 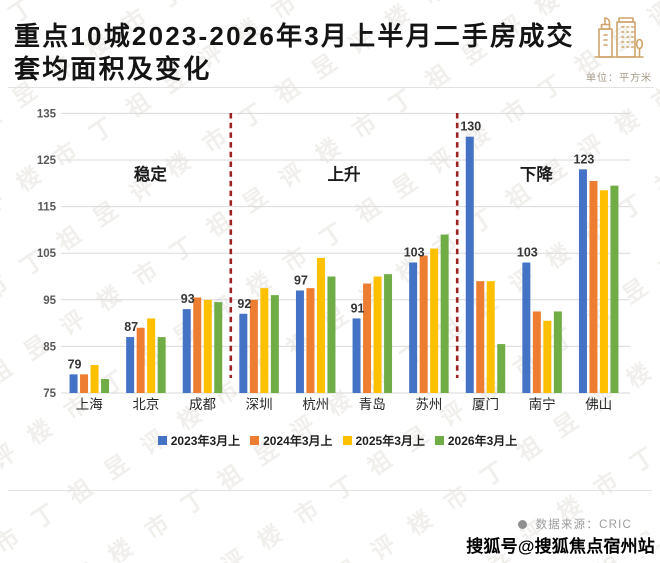 I want to click on data-source-label: 数据来源：CRIC, so click(x=583, y=525).